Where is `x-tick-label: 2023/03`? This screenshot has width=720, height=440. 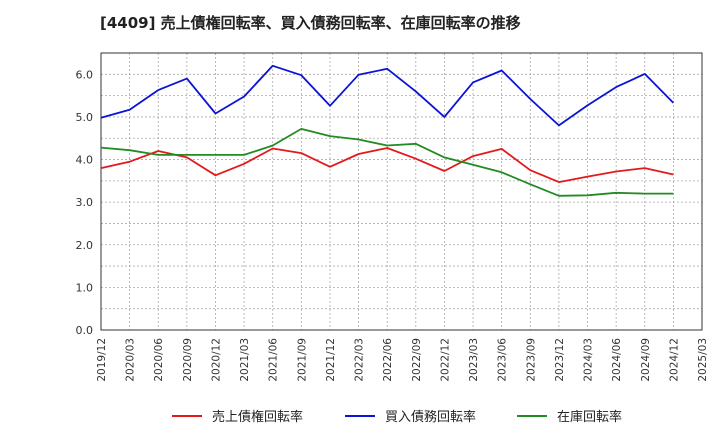 x-tick-label: 2023/03 is located at coordinates (474, 360).